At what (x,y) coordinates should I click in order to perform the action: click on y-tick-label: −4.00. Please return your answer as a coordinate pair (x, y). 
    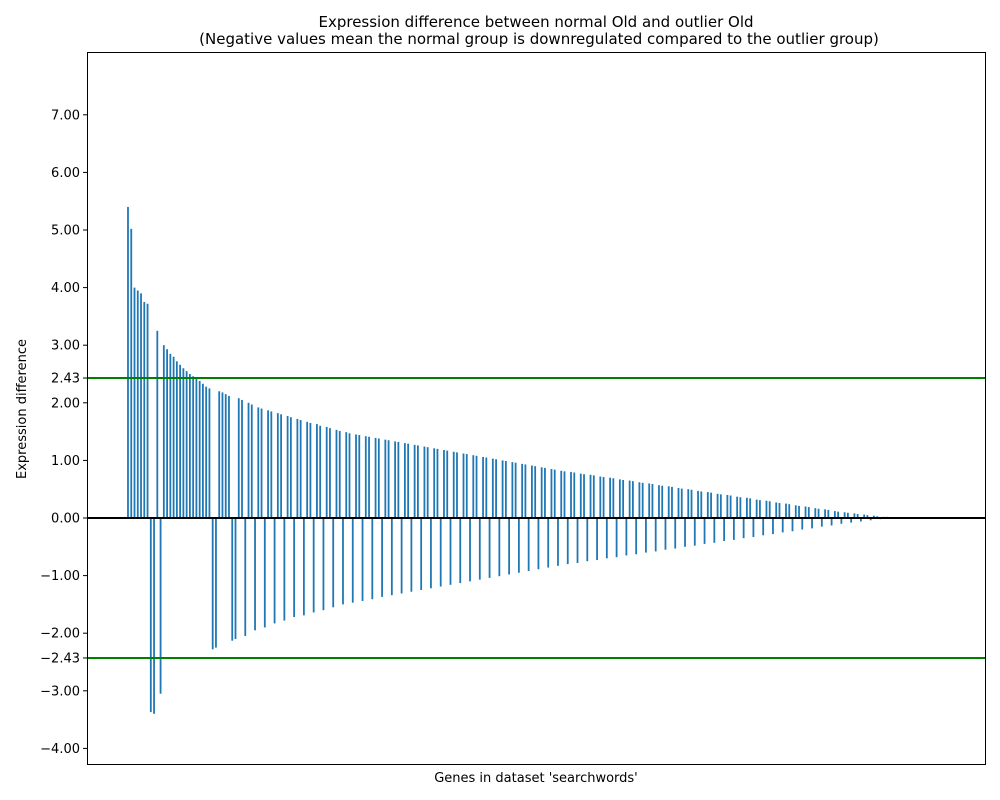
    Looking at the image, I should click on (60, 749).